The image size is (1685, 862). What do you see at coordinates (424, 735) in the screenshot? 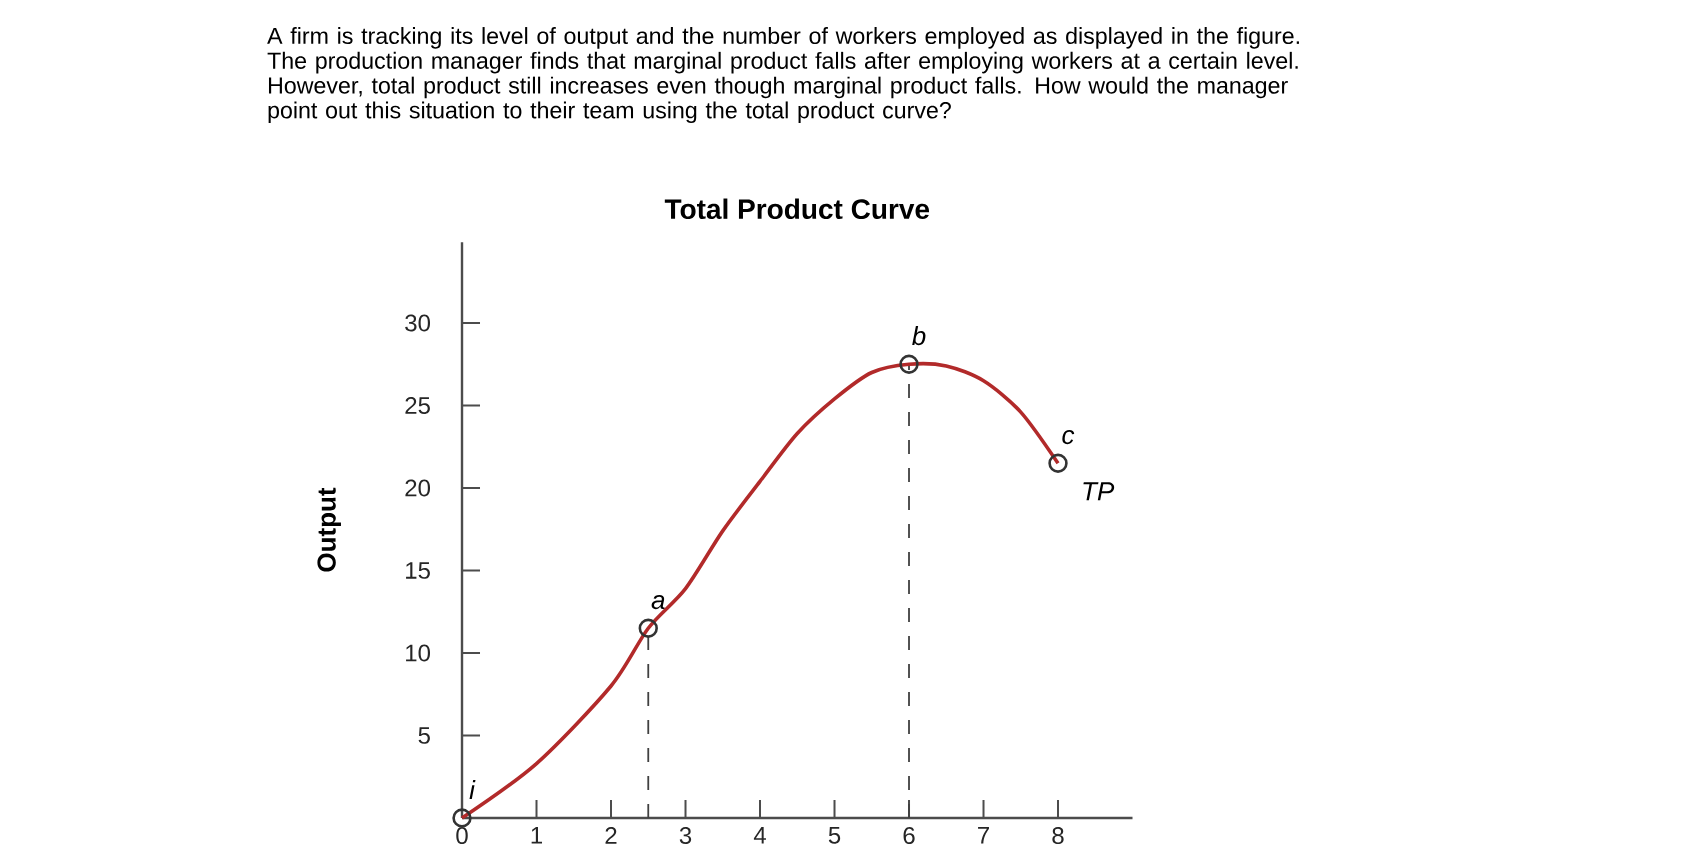
I see `y-tick-label: 5` at bounding box center [424, 735].